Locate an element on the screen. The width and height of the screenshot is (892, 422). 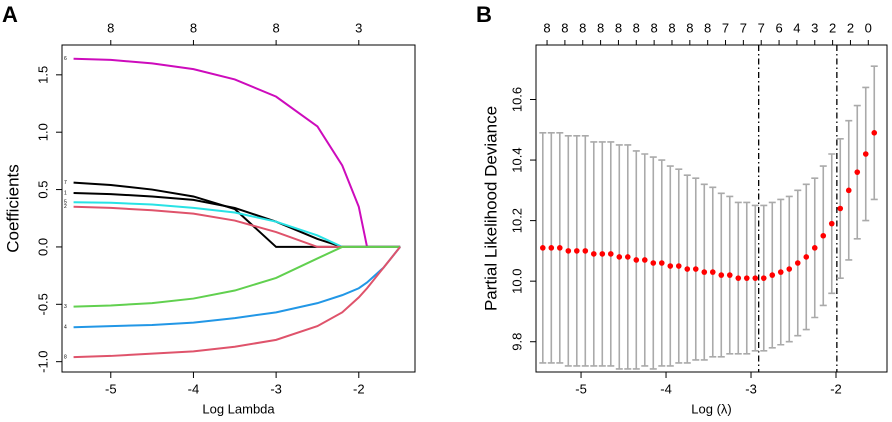
panel-label: B is located at coordinates (484, 14).